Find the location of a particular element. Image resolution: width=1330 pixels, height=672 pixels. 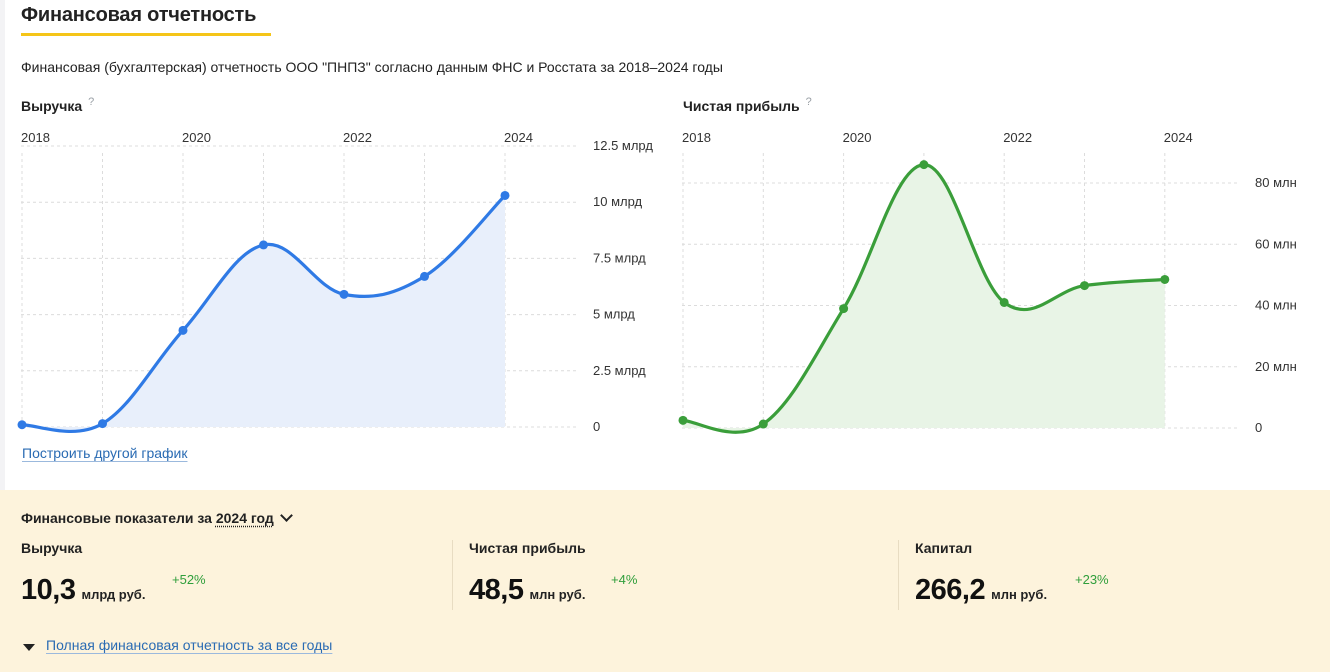

revenue-area-fill is located at coordinates (263, 313).